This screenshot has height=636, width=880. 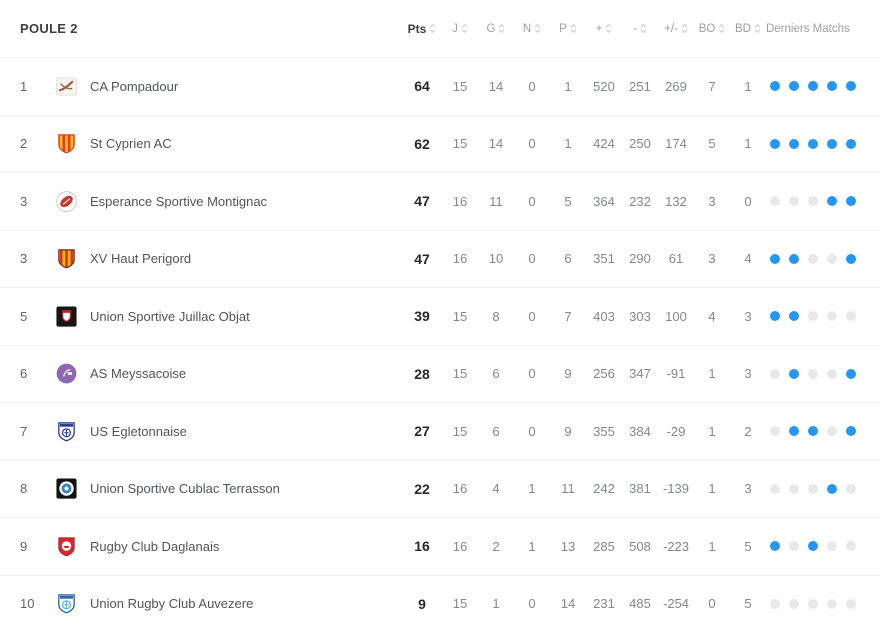 What do you see at coordinates (532, 201) in the screenshot?
I see `stat-n: 0` at bounding box center [532, 201].